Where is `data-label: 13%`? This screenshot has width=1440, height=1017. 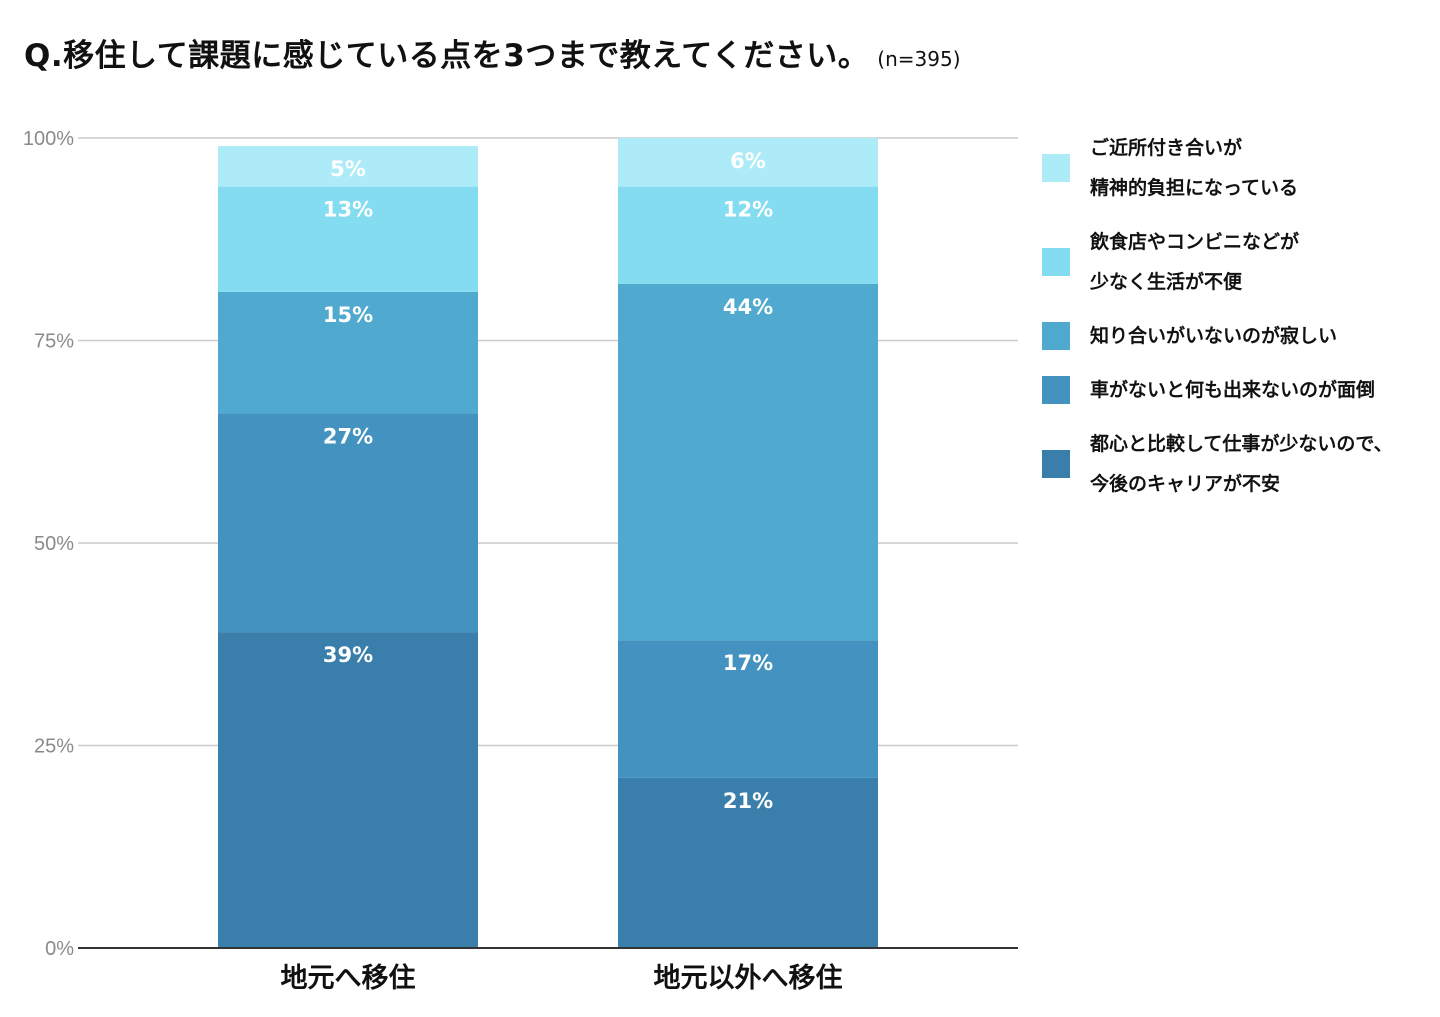
data-label: 13% is located at coordinates (348, 210).